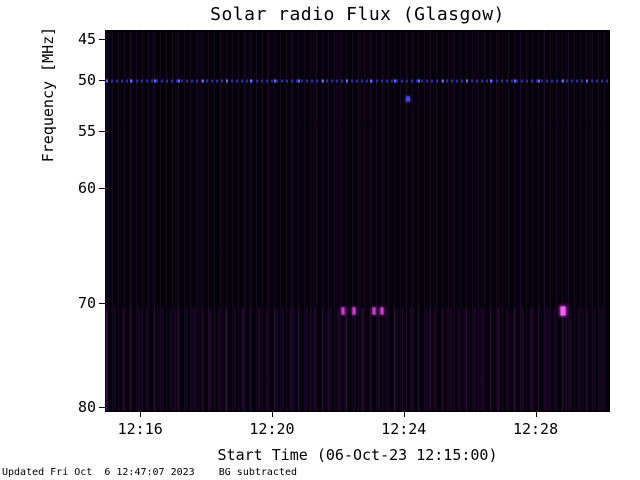 This screenshot has height=480, width=640. Describe the element at coordinates (207, 472) in the screenshot. I see `footer-gap` at that location.